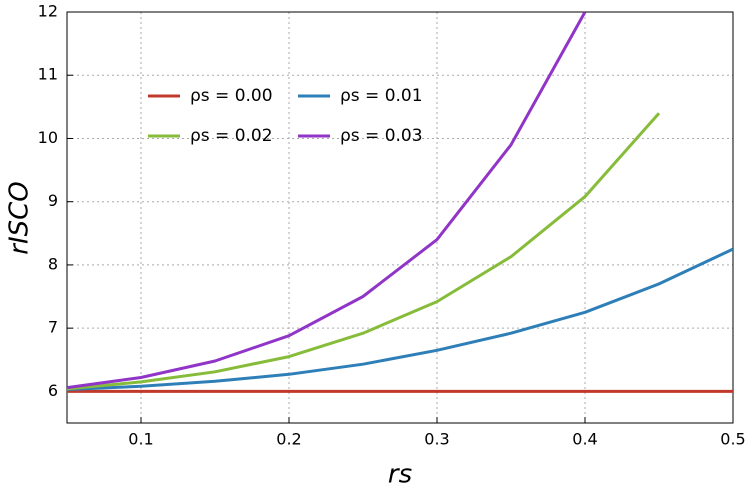  What do you see at coordinates (48, 137) in the screenshot?
I see `y-tick-label: 10` at bounding box center [48, 137].